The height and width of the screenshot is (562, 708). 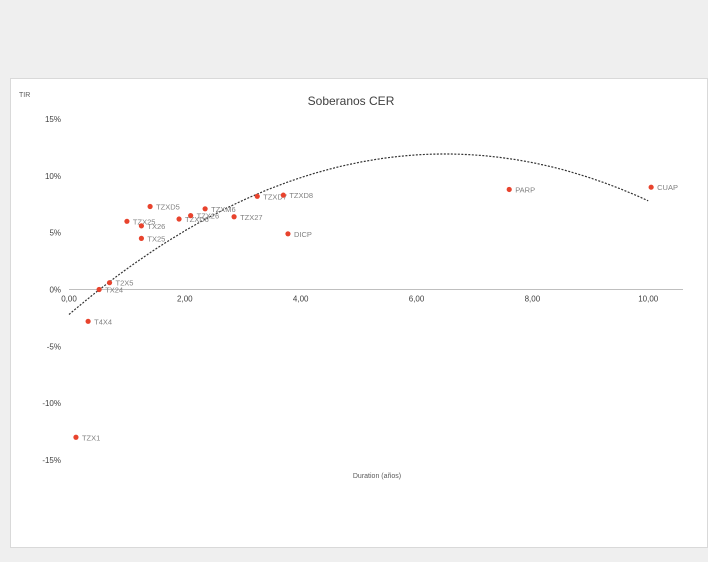 What do you see at coordinates (55, 233) in the screenshot?
I see `y-tick-label: 5%` at bounding box center [55, 233].